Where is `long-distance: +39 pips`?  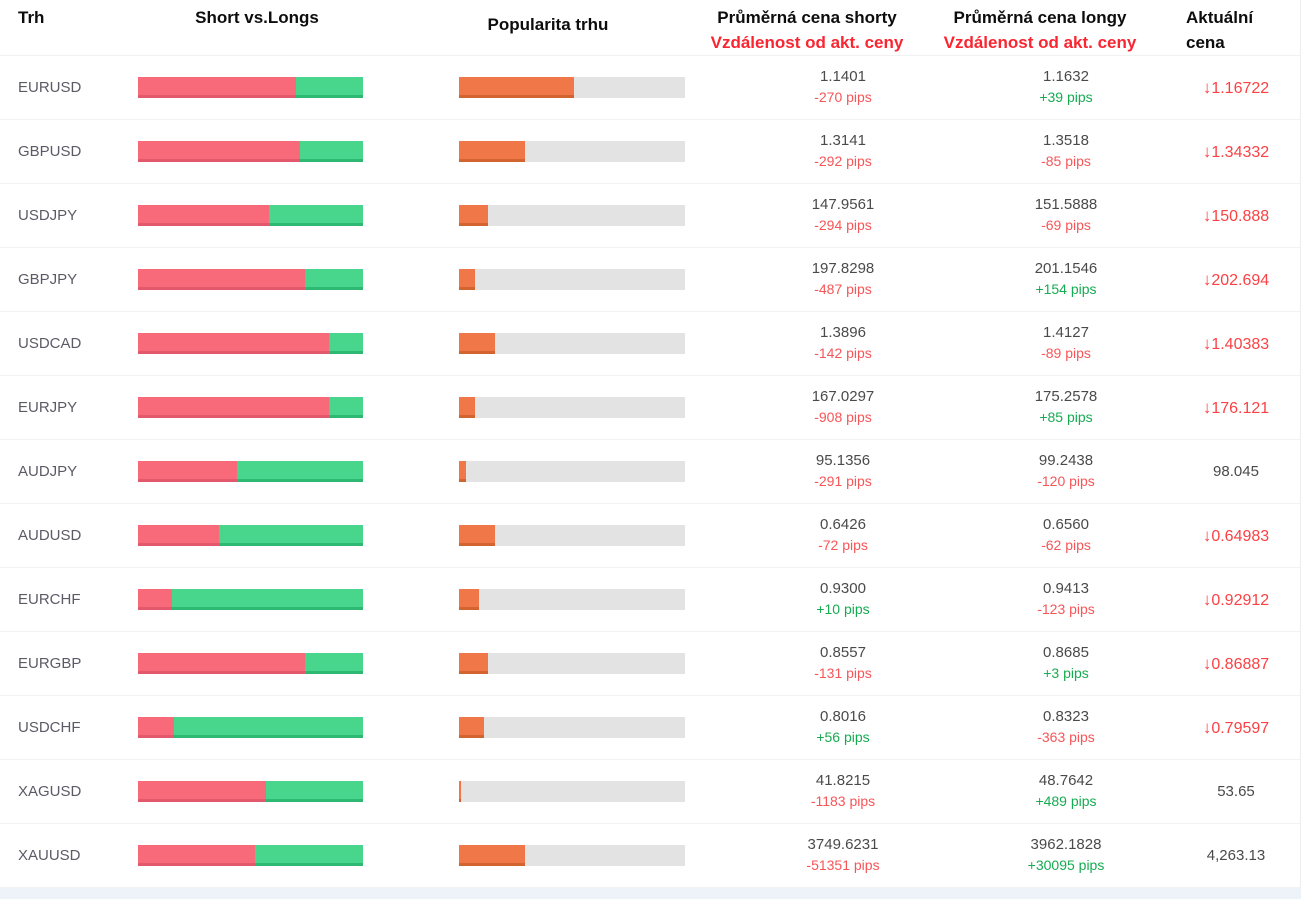
long-distance: +39 pips is located at coordinates (1066, 97).